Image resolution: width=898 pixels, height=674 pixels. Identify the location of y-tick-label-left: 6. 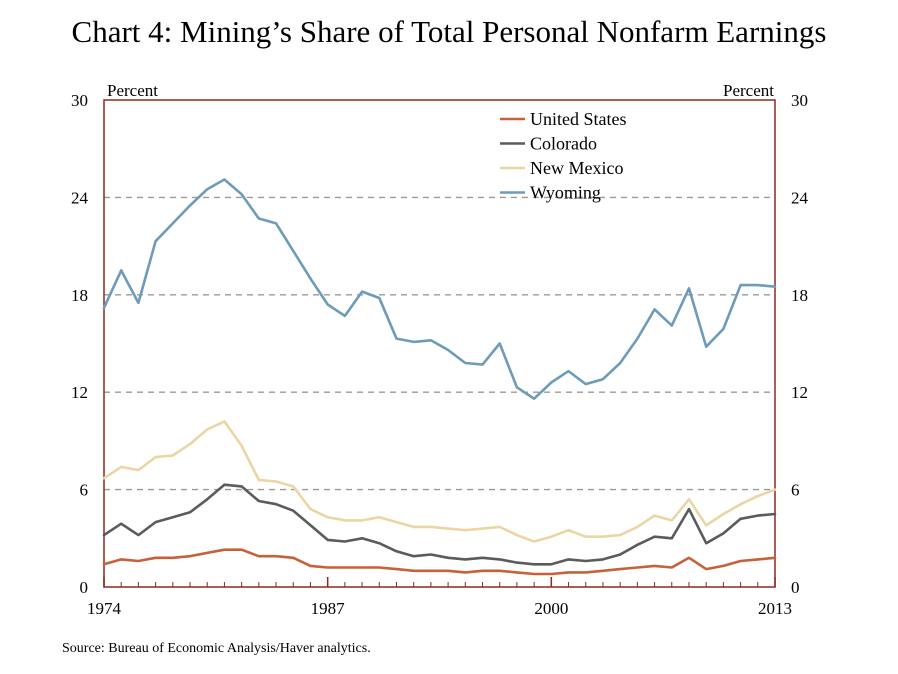
(84, 490).